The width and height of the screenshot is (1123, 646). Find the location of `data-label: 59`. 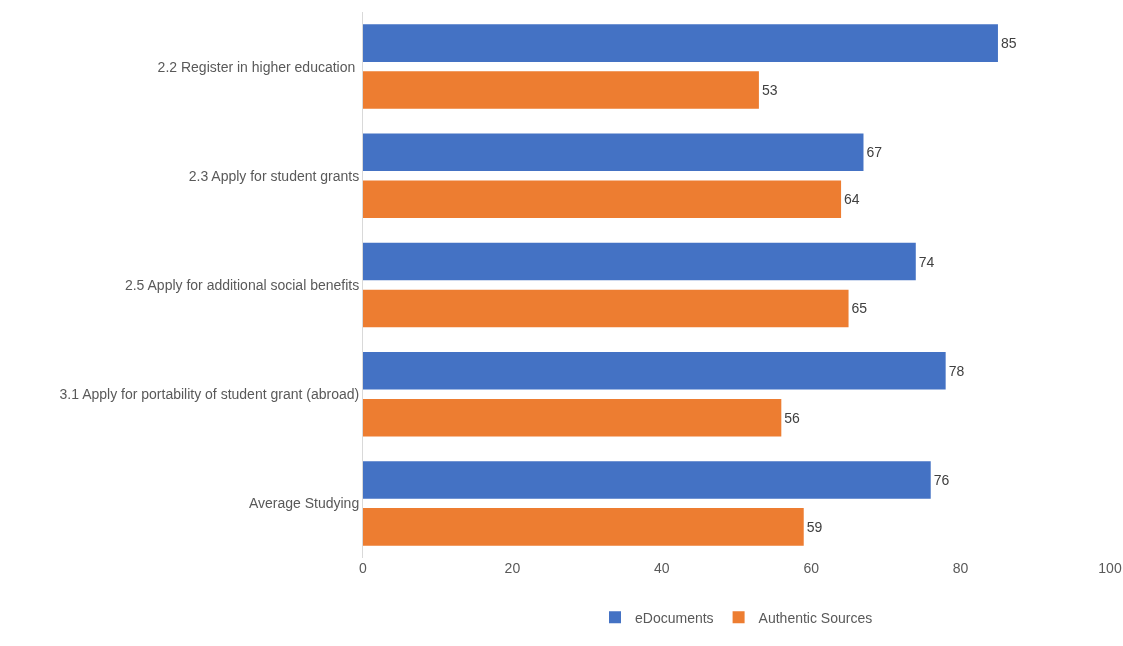

data-label: 59 is located at coordinates (814, 526).